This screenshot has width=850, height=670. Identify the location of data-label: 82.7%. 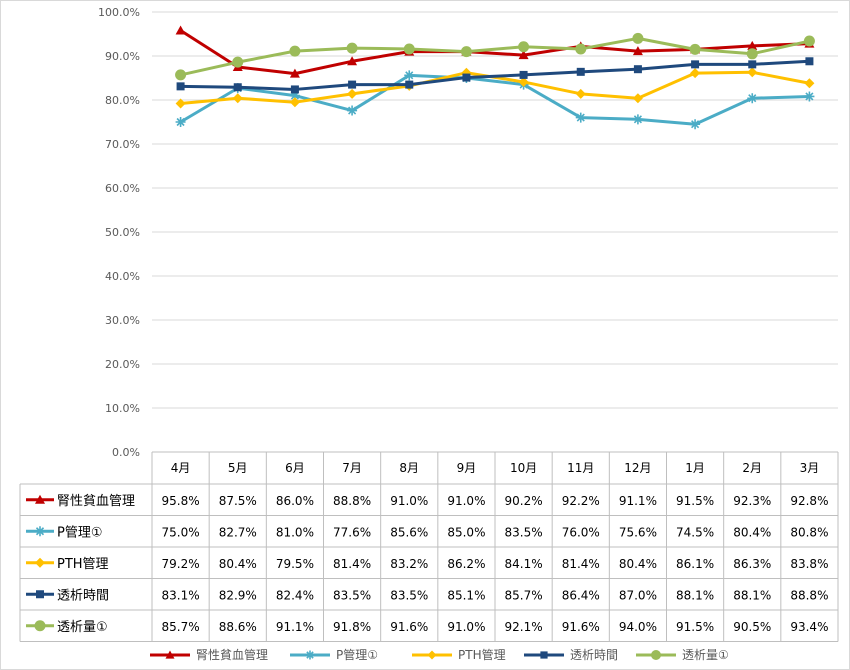
(238, 532).